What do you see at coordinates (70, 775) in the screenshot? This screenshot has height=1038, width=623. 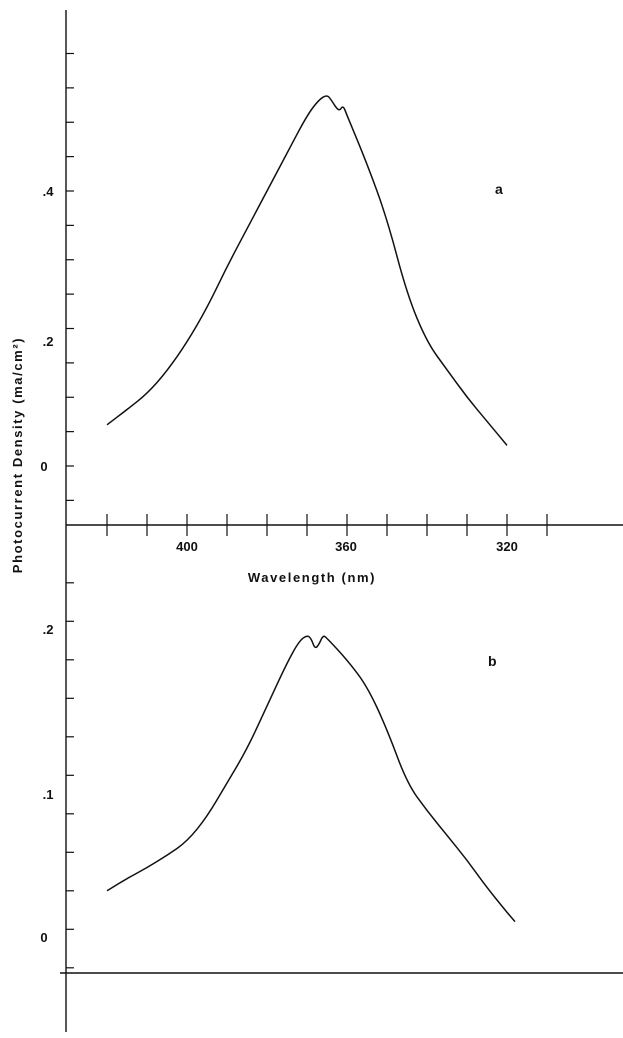 I see `panel-b-minor-y-ticks` at bounding box center [70, 775].